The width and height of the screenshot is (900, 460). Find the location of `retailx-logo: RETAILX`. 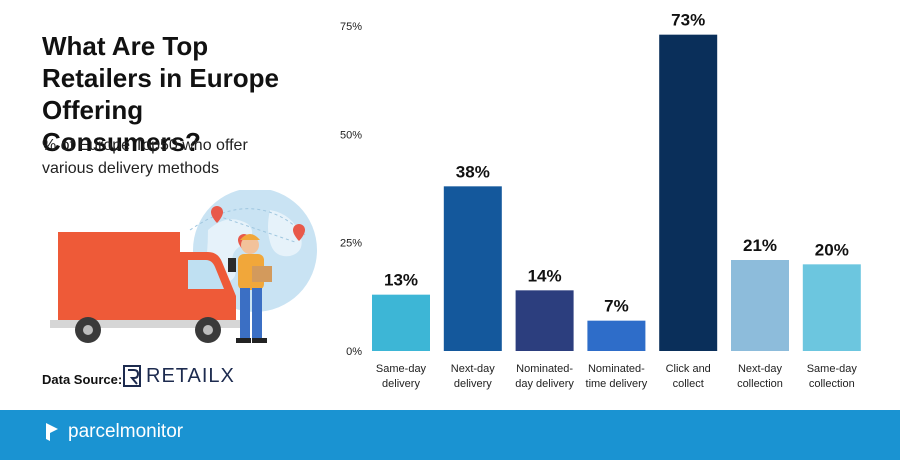

retailx-logo: RETAILX is located at coordinates (178, 376).